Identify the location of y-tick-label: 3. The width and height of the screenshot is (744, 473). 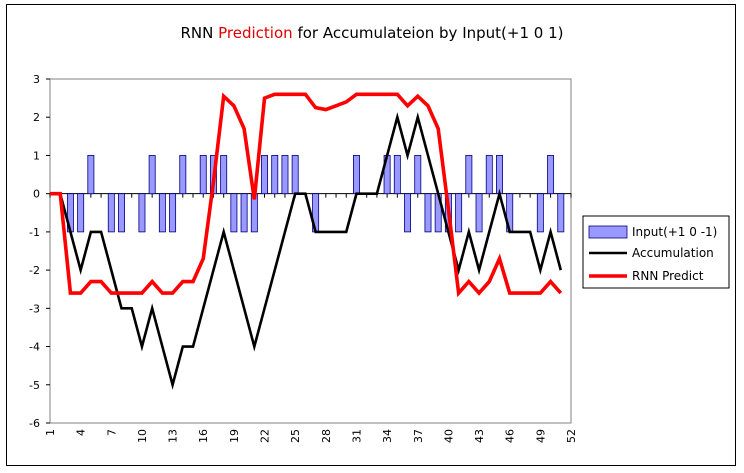
(36, 79).